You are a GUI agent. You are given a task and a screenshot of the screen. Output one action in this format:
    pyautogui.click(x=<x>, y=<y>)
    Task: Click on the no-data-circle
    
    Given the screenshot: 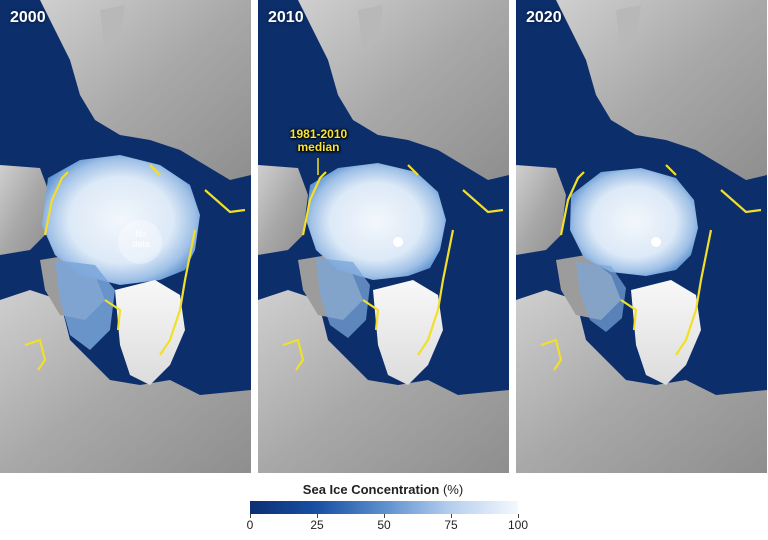 What is the action you would take?
    pyautogui.click(x=140, y=242)
    